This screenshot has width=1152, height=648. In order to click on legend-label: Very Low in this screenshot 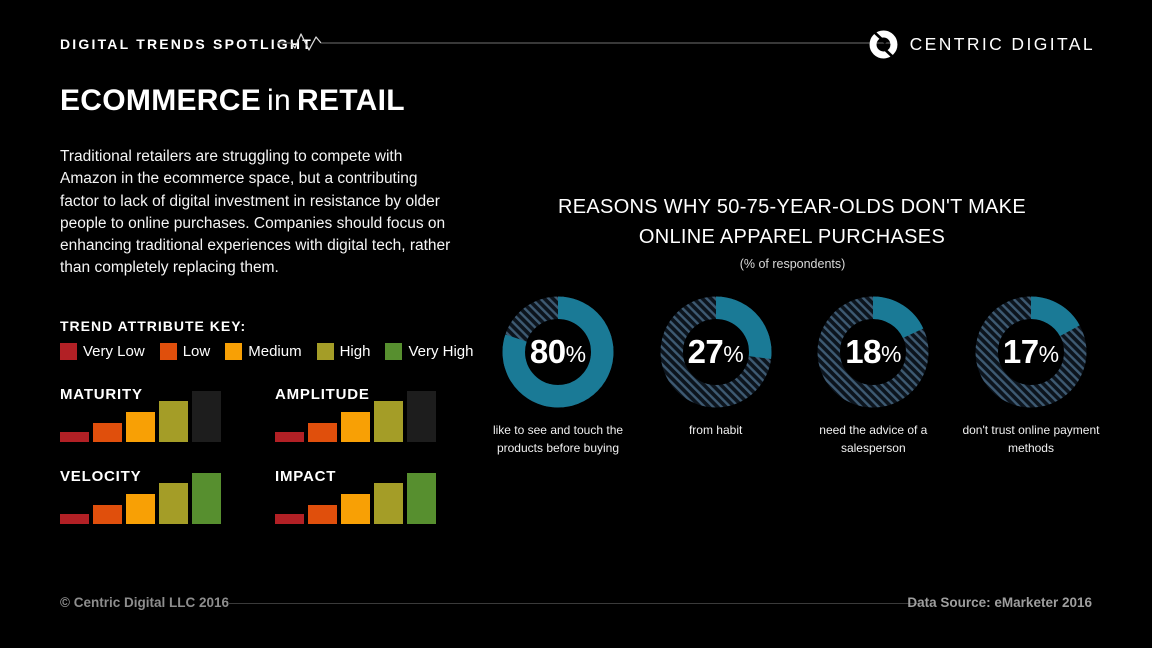, I will do `click(114, 351)`.